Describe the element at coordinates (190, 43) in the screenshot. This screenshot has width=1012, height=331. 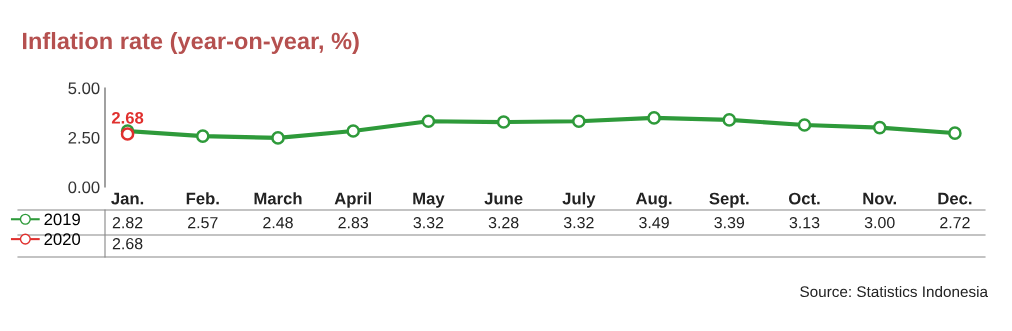
I see `chart-title: Inflation rate (year-on-year, %)` at that location.